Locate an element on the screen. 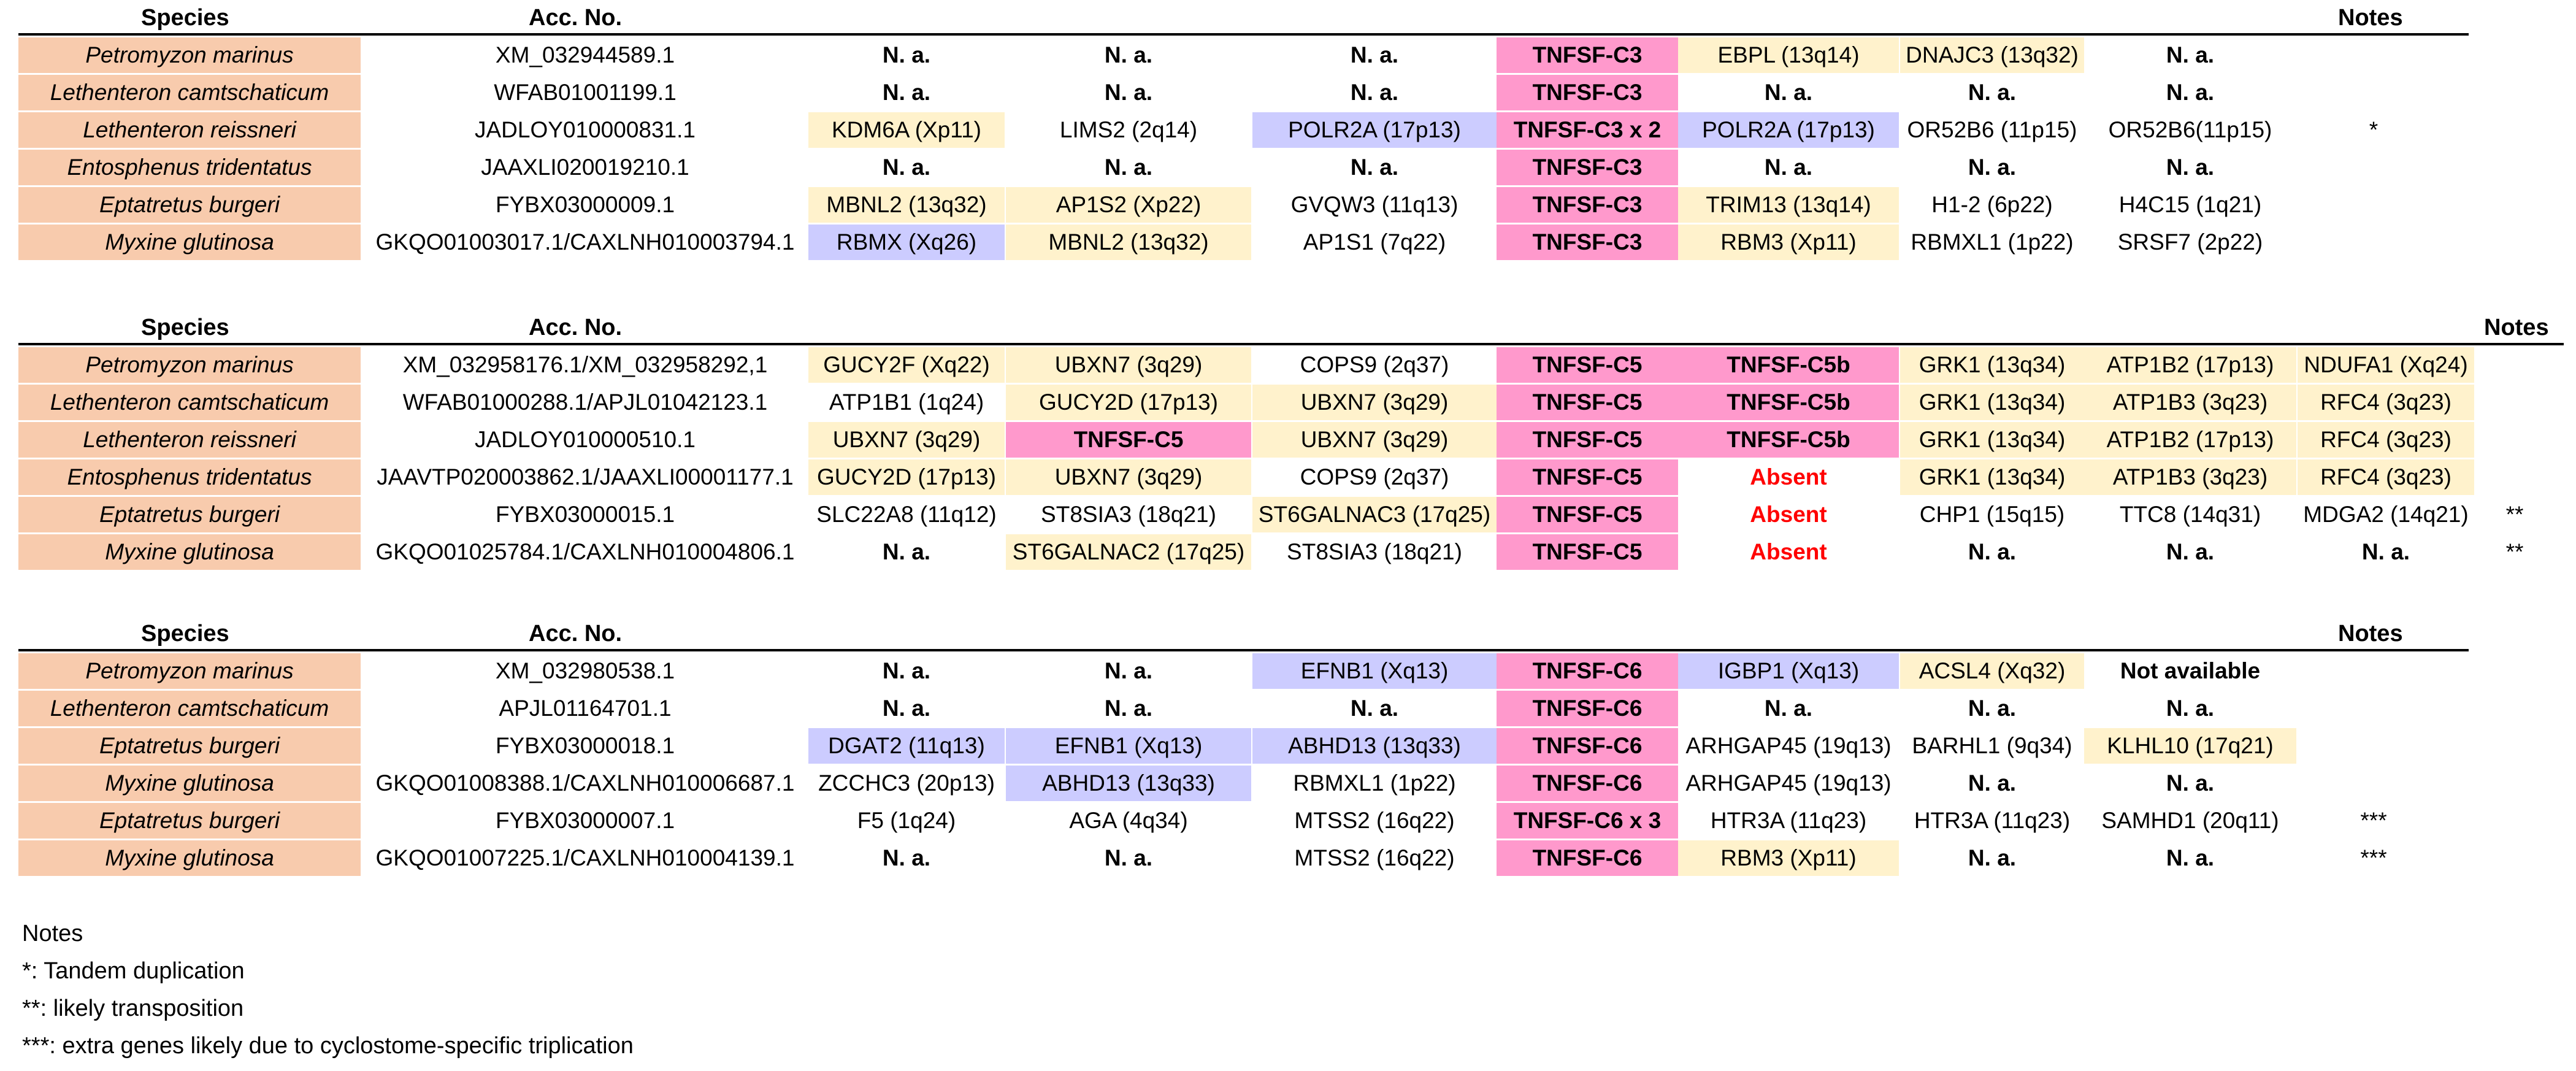 This screenshot has width=2576, height=1071. accession-cell: FYBX03000007.1 is located at coordinates (585, 821).